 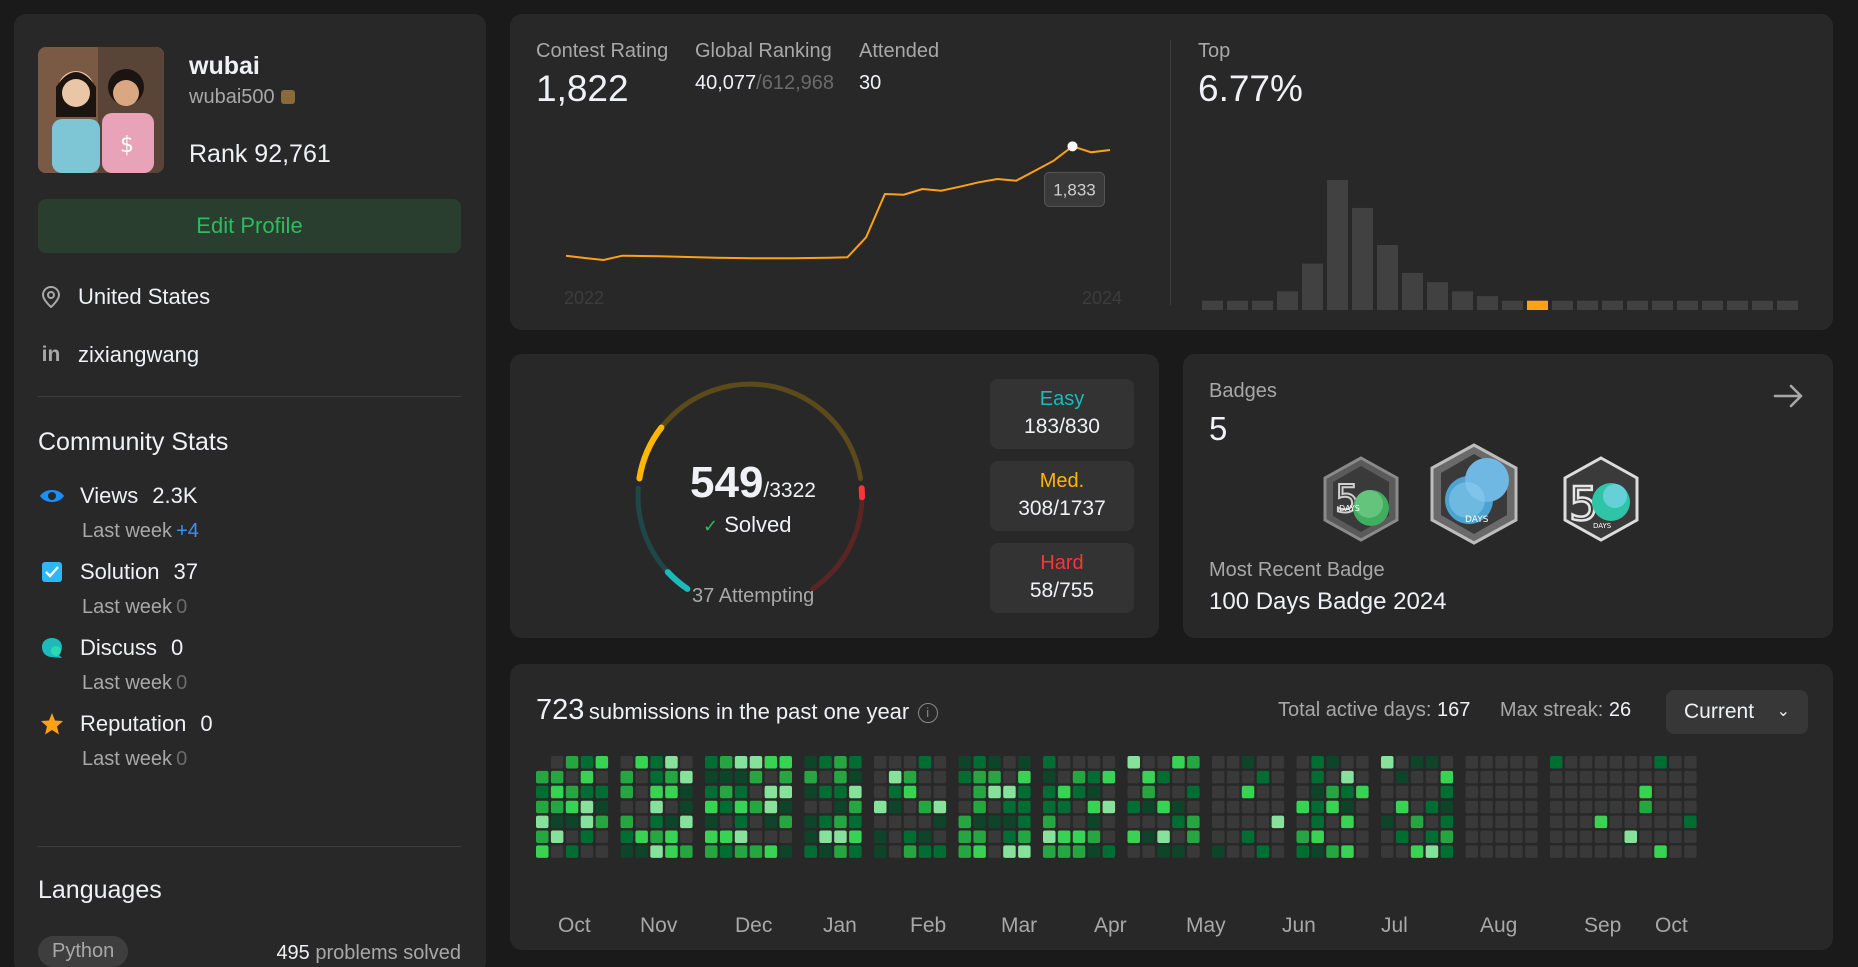 I want to click on 100-days-badge-icon: DAYS, so click(x=1474, y=496).